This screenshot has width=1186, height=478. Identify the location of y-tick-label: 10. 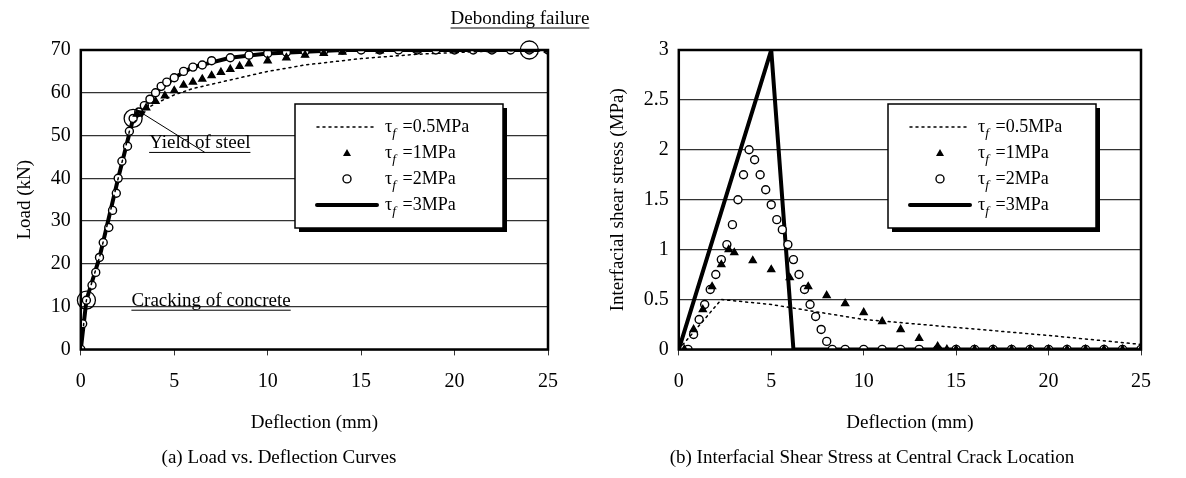
(60, 304).